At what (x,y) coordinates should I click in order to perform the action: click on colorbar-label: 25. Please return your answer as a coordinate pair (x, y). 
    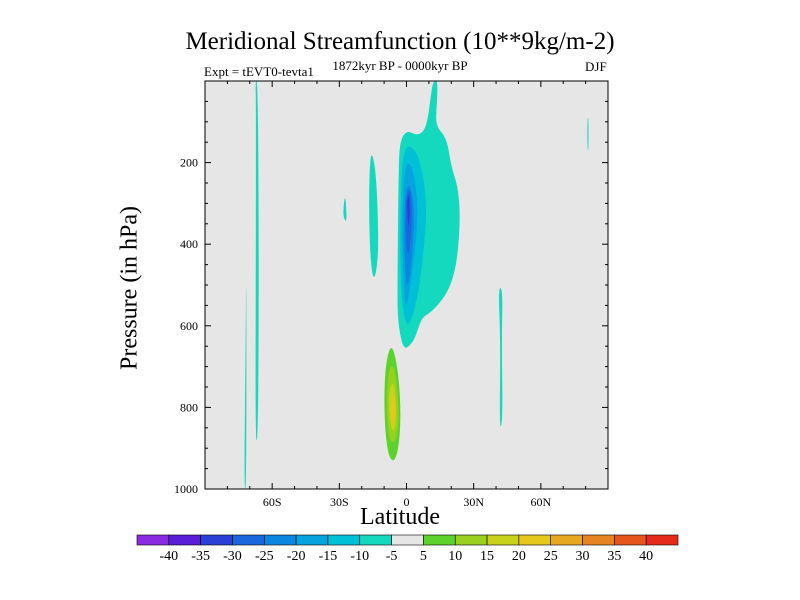
    Looking at the image, I should click on (551, 556).